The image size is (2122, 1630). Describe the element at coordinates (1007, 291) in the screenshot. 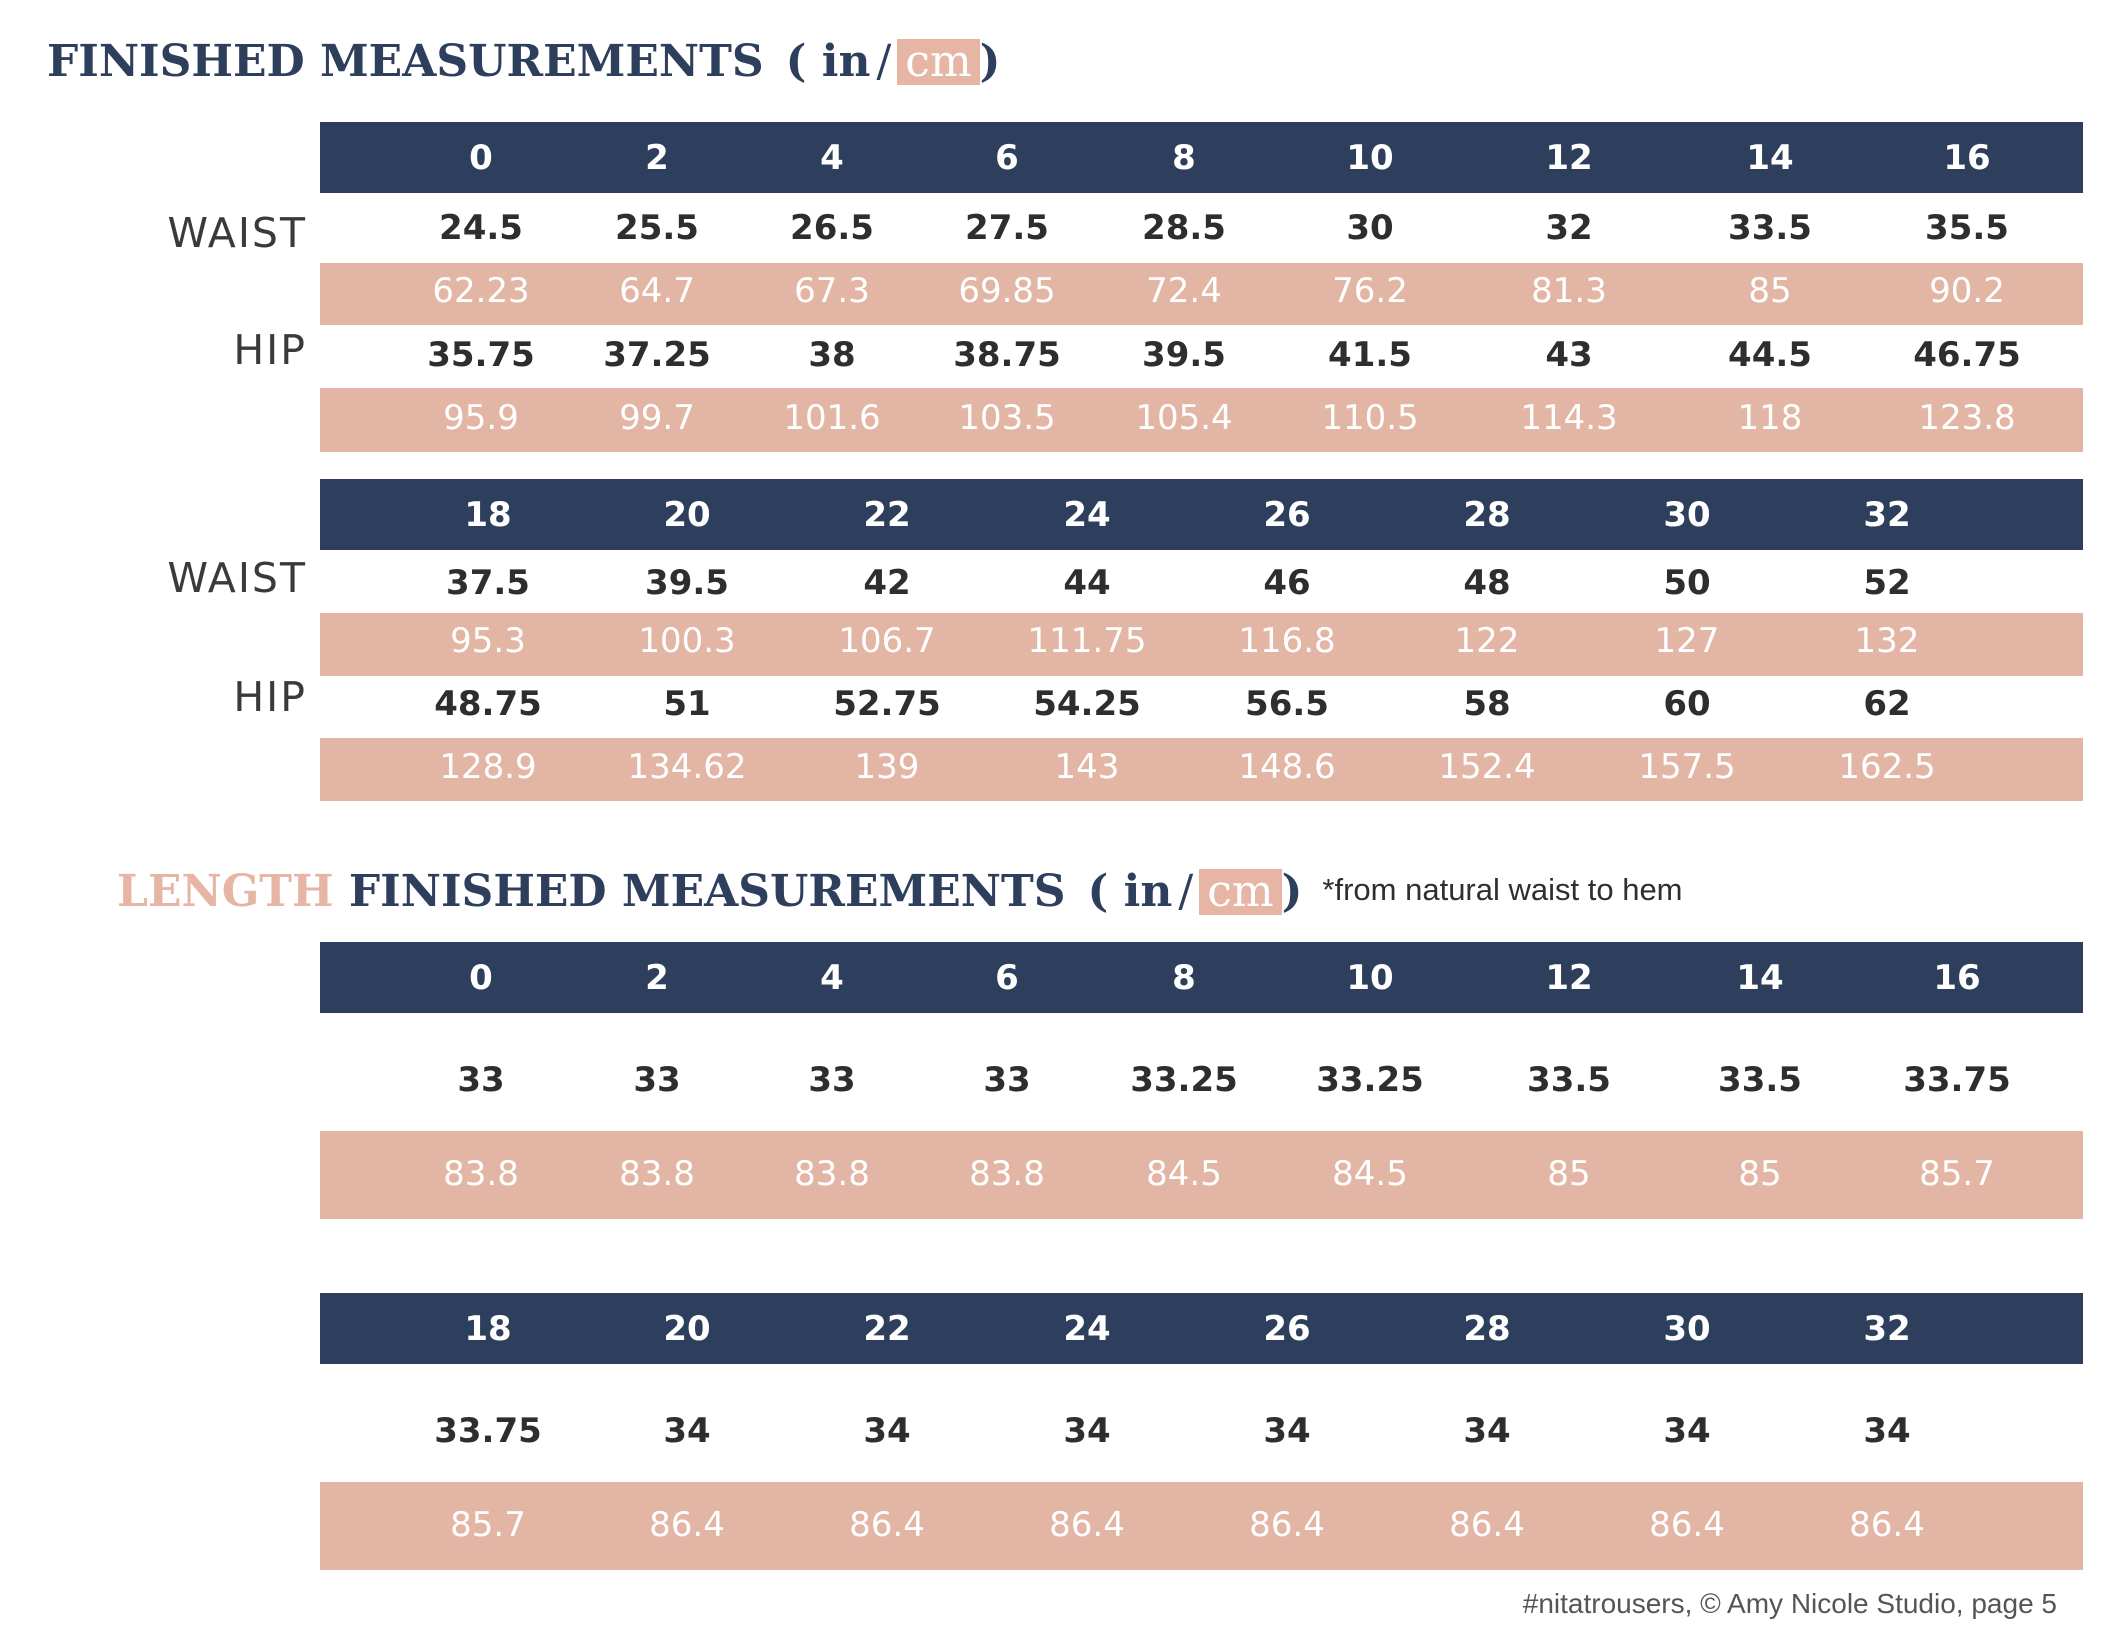

I see `waist-cm-cell: 69.85` at that location.